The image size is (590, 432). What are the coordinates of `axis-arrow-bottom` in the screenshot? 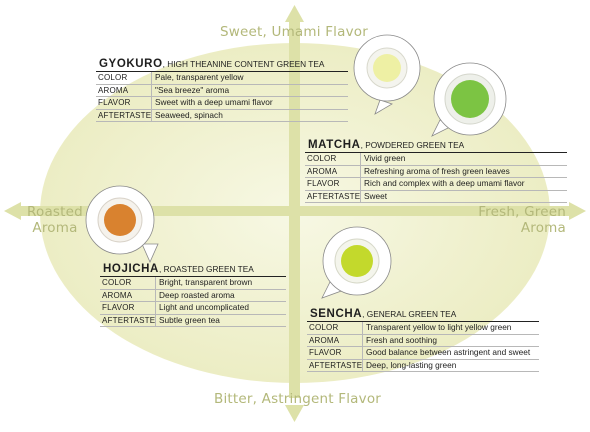 It's located at (294, 413).